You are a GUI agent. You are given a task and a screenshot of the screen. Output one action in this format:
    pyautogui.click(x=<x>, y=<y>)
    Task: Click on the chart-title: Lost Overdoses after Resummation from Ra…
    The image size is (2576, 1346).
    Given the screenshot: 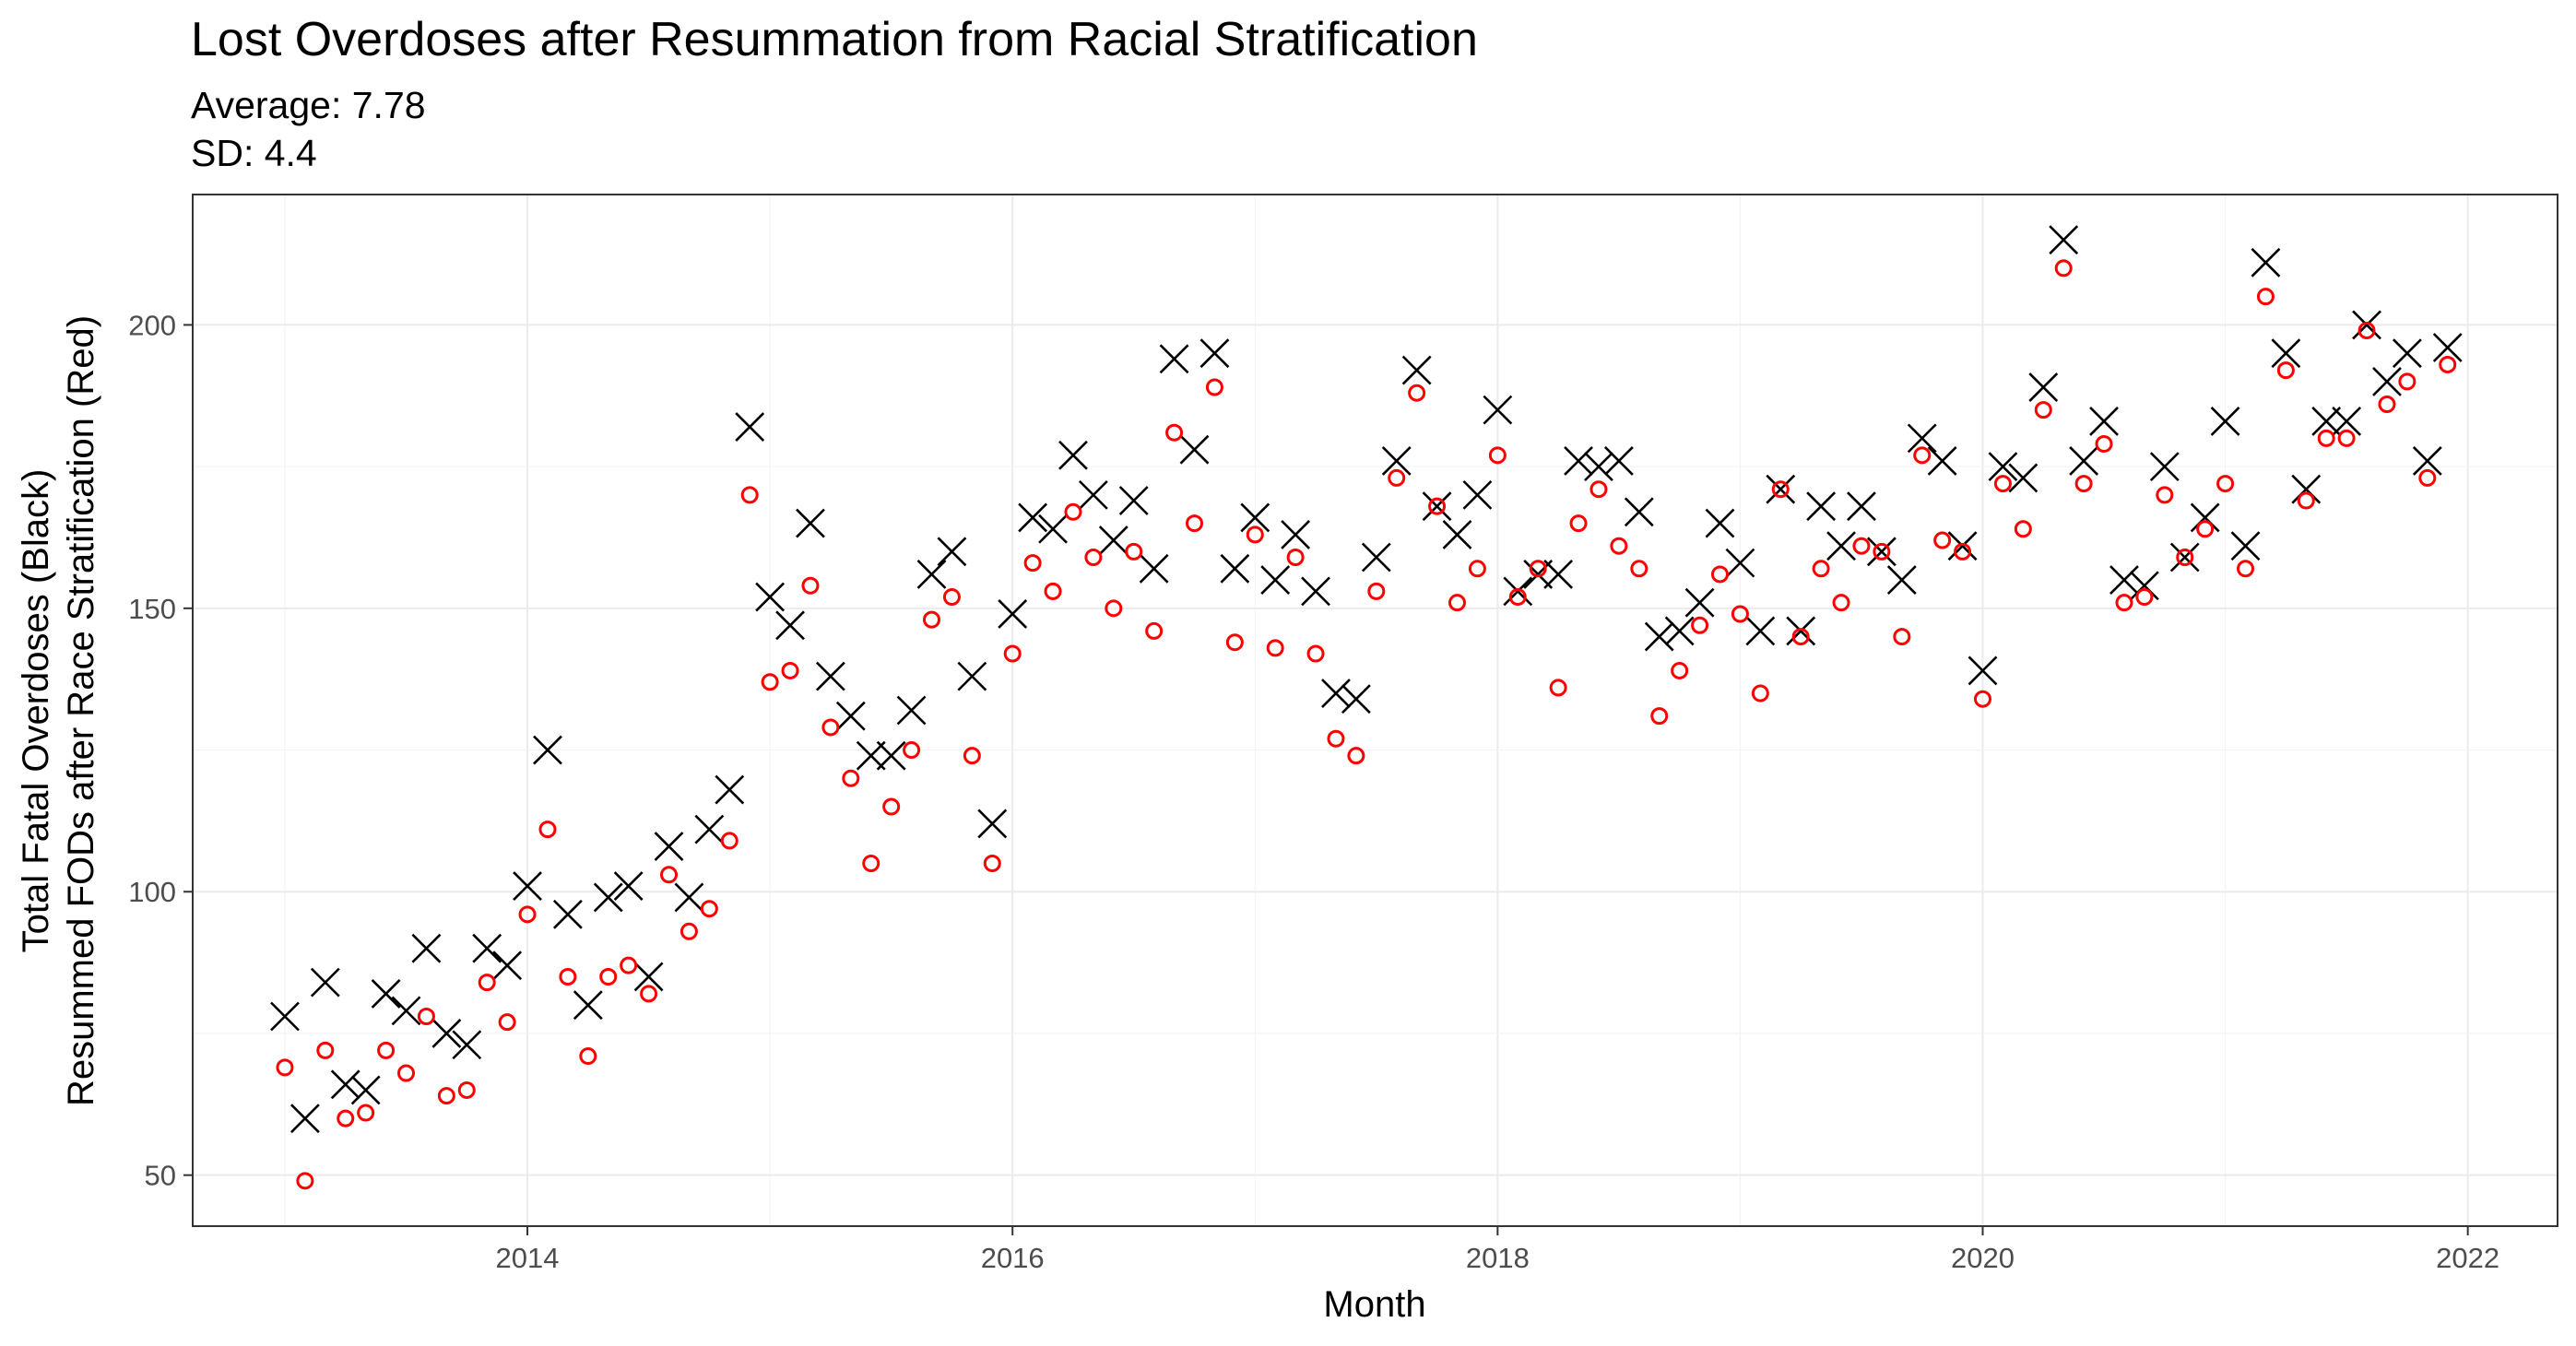 What is the action you would take?
    pyautogui.click(x=834, y=39)
    